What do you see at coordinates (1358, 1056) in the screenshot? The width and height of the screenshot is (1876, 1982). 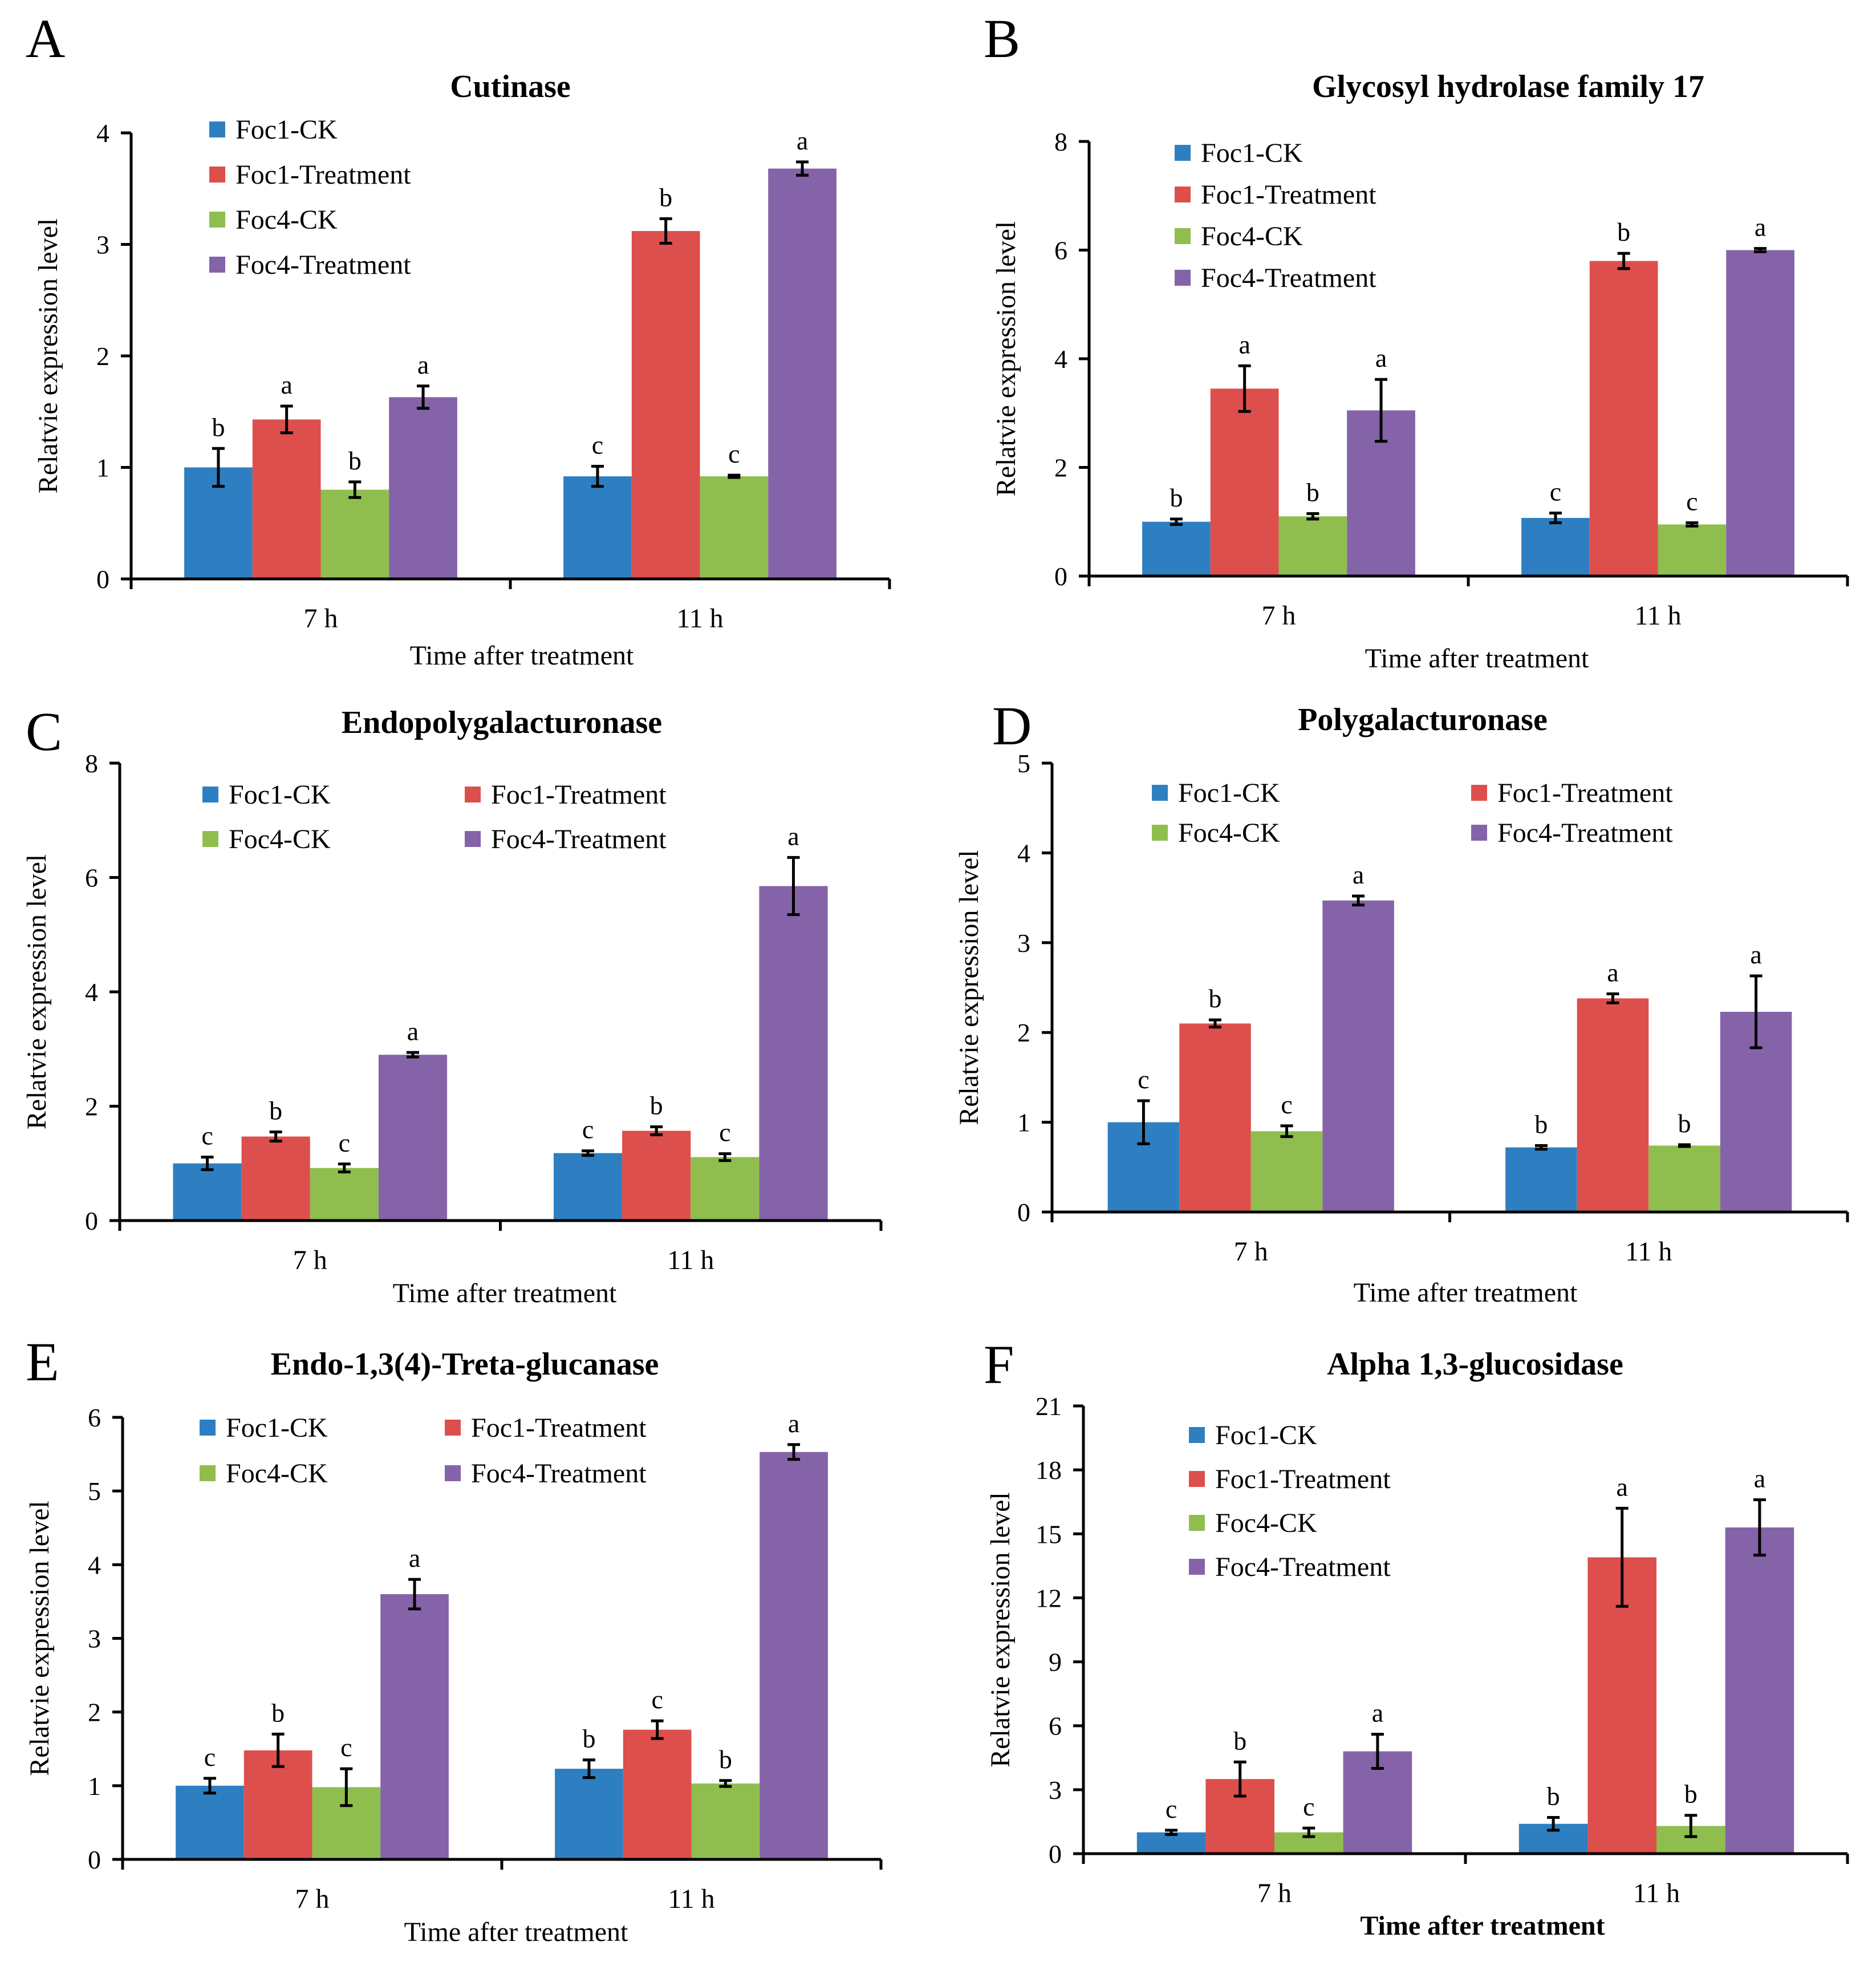 I see `bar-foc4-treatment-7h` at bounding box center [1358, 1056].